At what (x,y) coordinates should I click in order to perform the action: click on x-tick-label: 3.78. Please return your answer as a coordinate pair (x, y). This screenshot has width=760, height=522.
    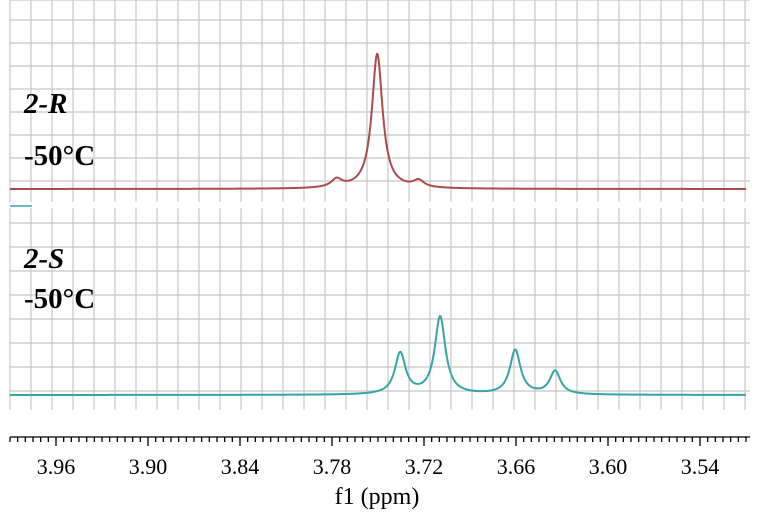
    Looking at the image, I should click on (332, 466).